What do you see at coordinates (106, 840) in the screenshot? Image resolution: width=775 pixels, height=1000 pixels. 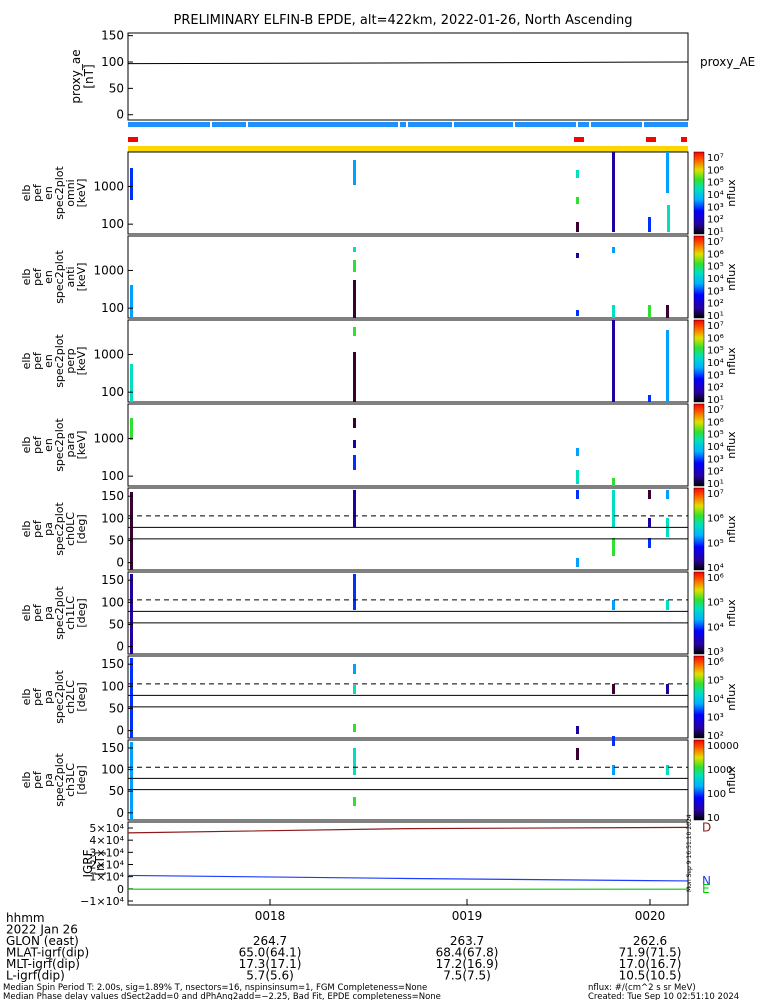 I see `y-tick-label: 4×10⁴` at bounding box center [106, 840].